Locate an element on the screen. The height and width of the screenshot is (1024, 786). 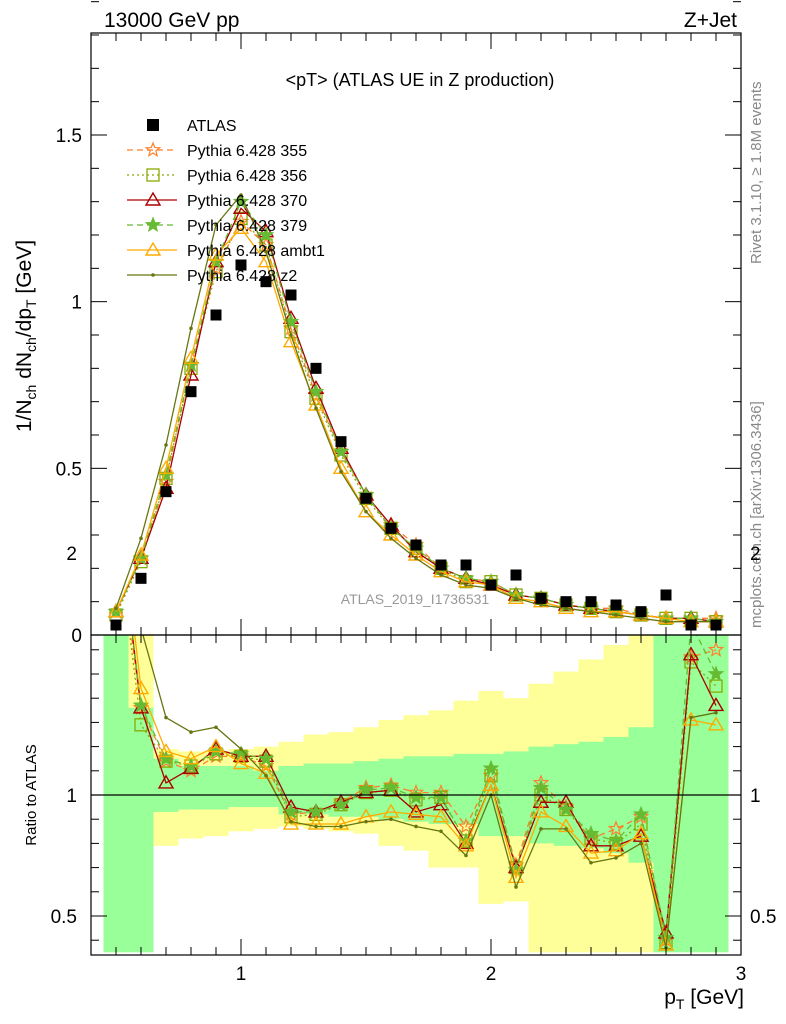
mcplots-label: mcplots.cern.ch [arXiv:1306.3436] is located at coordinates (756, 514).